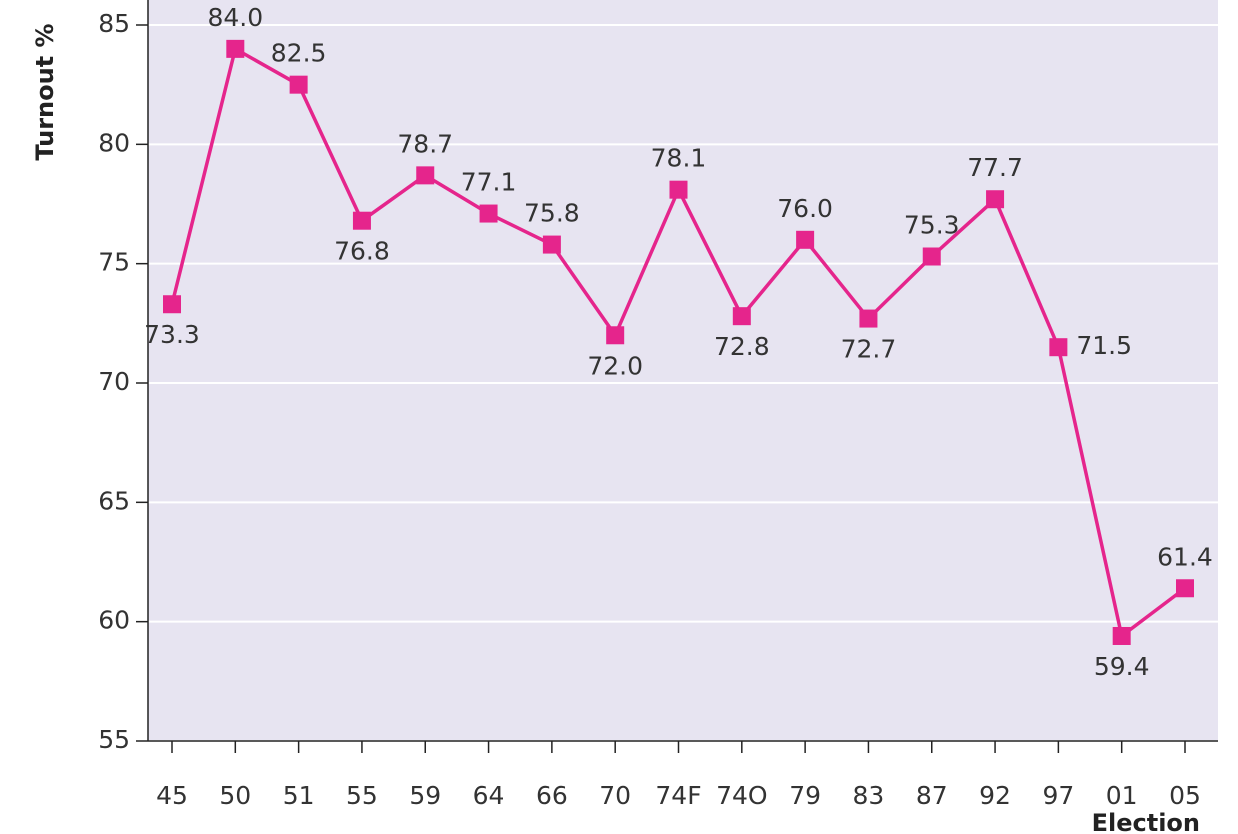 The width and height of the screenshot is (1238, 834). Describe the element at coordinates (172, 334) in the screenshot. I see `data-label: 73.3` at that location.